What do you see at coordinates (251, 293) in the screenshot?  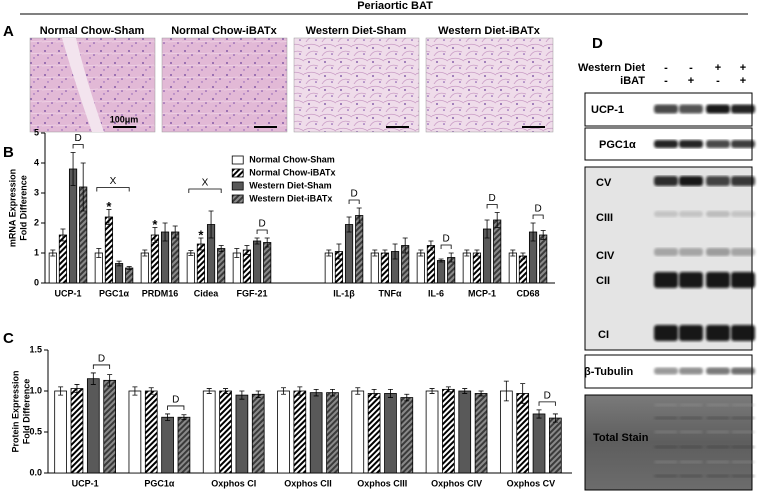 I see `x-tick-label: FGF-21` at bounding box center [251, 293].